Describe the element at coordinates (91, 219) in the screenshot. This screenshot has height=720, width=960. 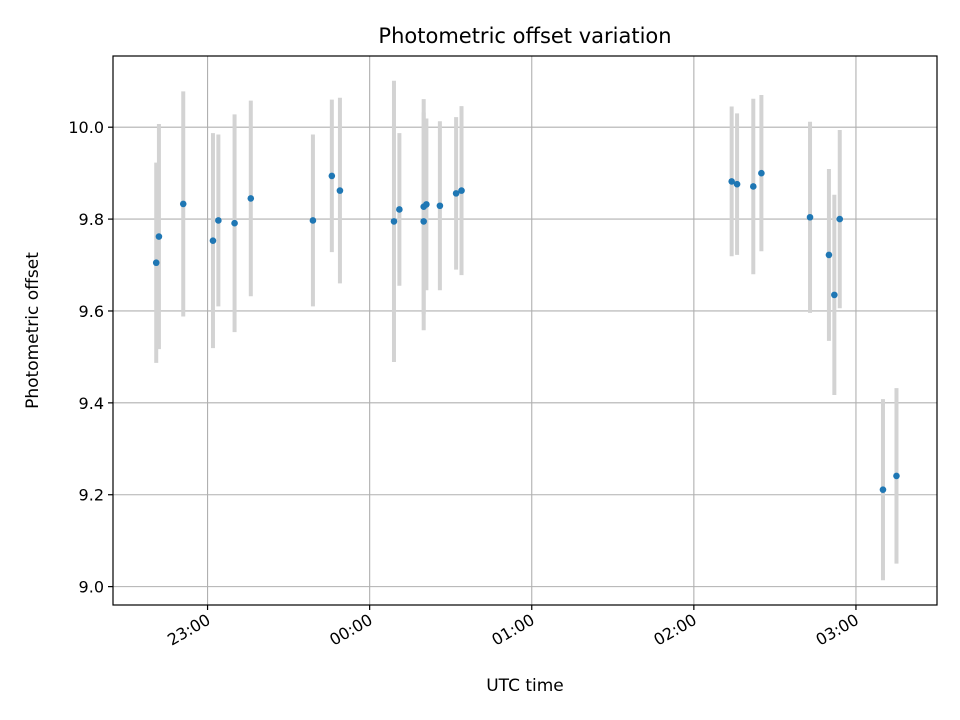
I see `y-tick-label: 9.8` at that location.